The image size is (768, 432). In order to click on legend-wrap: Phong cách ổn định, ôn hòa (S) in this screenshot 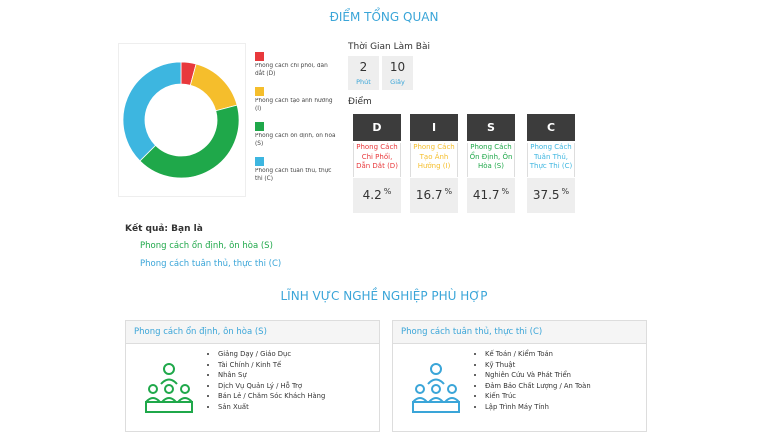, I will do `click(295, 140)`.